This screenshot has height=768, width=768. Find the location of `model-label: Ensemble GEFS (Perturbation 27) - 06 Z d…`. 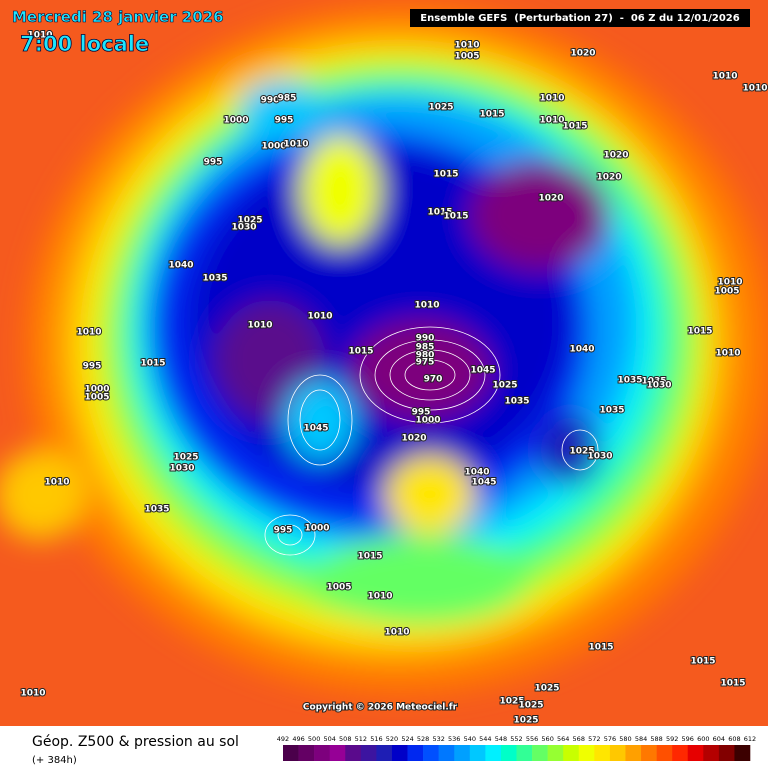

model-label: Ensemble GEFS (Perturbation 27) - 06 Z d… is located at coordinates (579, 18).